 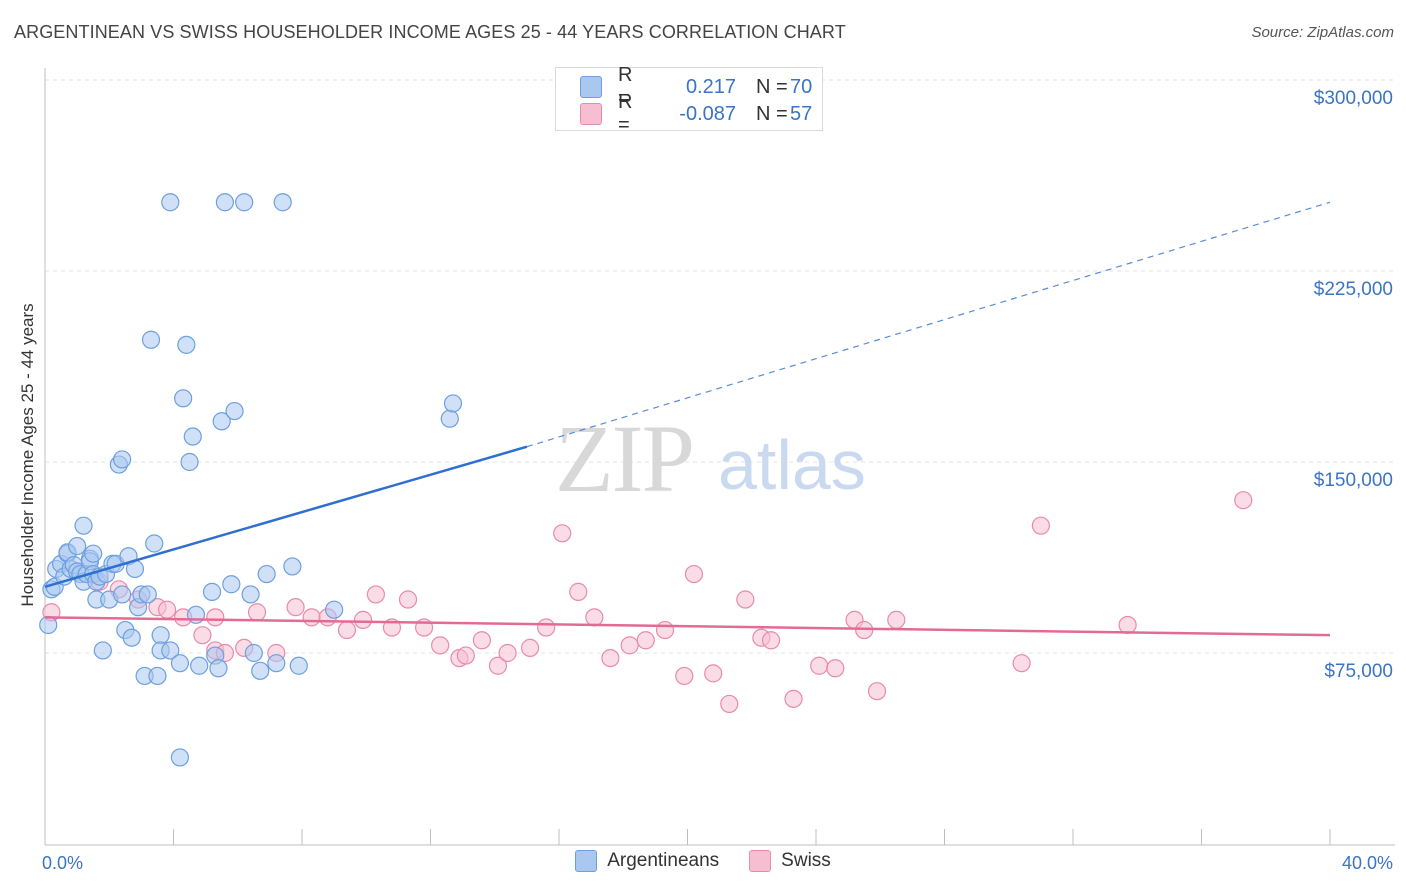 What do you see at coordinates (663, 860) in the screenshot?
I see `legend-label-argentineans: Argentineans` at bounding box center [663, 860].